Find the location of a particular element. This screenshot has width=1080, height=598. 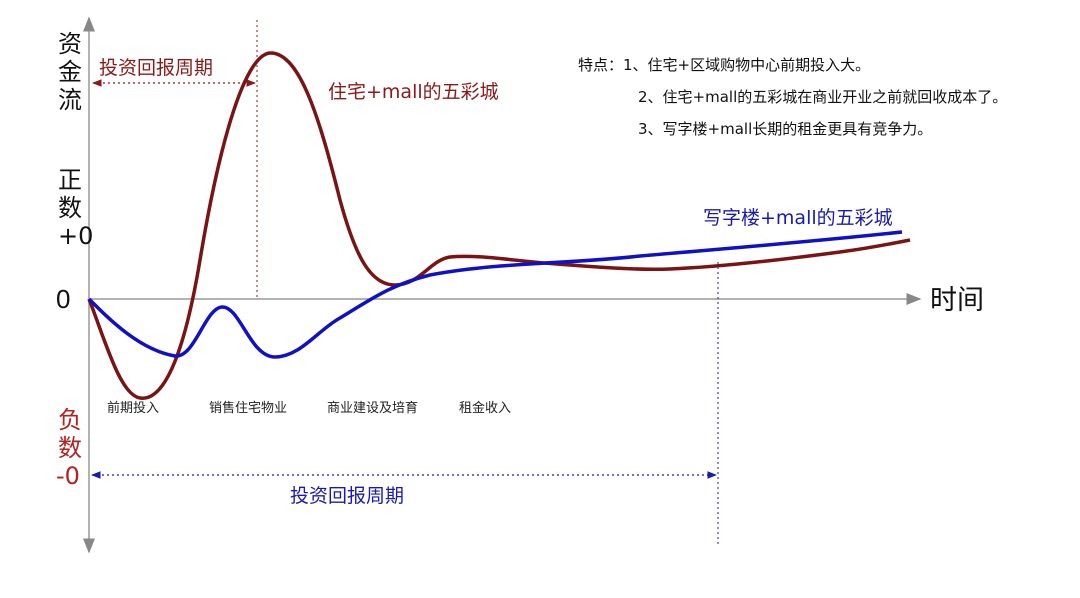

x-axis-label: 时间 is located at coordinates (957, 300).